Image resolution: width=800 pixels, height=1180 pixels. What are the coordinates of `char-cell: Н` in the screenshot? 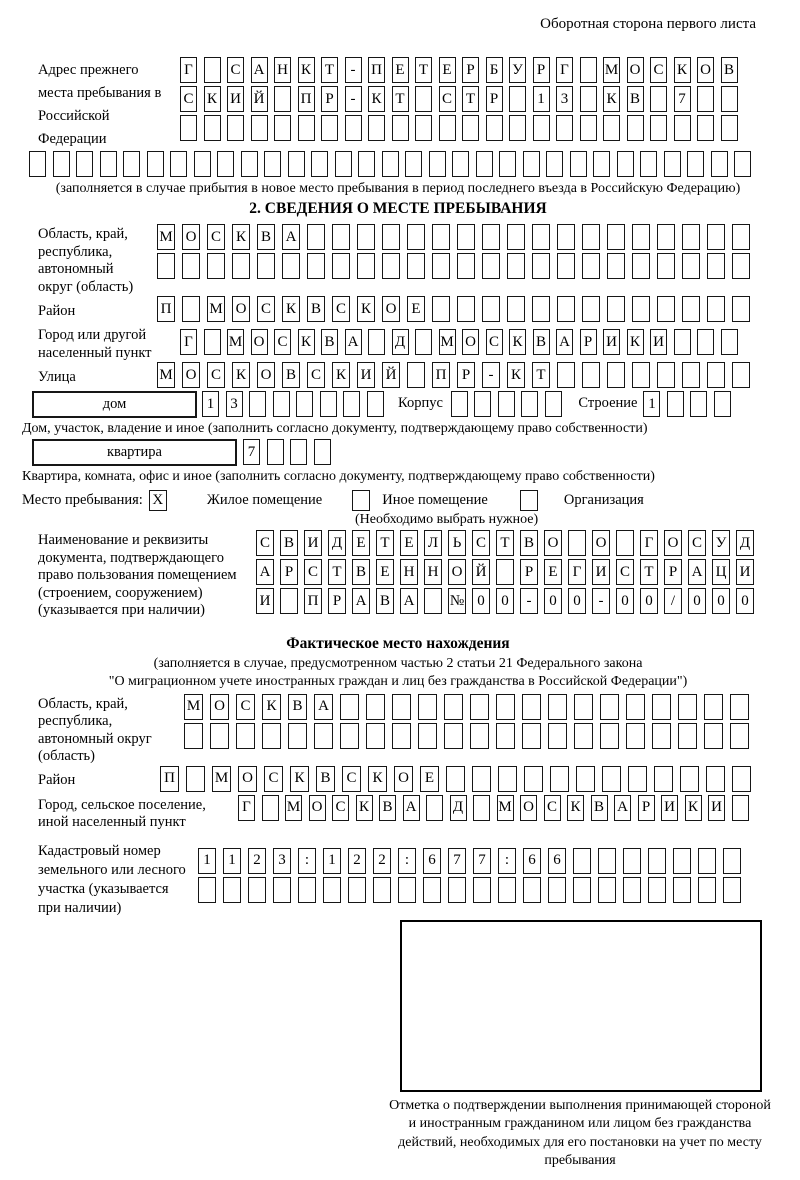 It's located at (282, 70).